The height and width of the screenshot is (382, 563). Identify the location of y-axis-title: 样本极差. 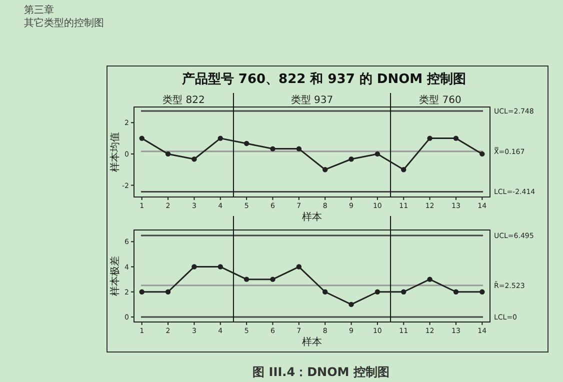
(115, 276).